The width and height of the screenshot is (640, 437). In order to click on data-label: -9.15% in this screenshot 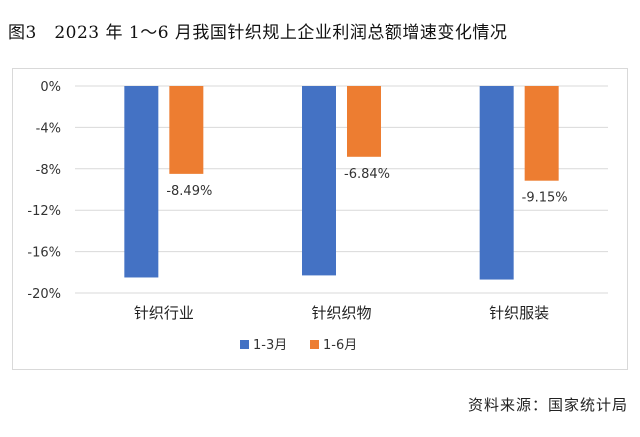, I will do `click(545, 198)`.